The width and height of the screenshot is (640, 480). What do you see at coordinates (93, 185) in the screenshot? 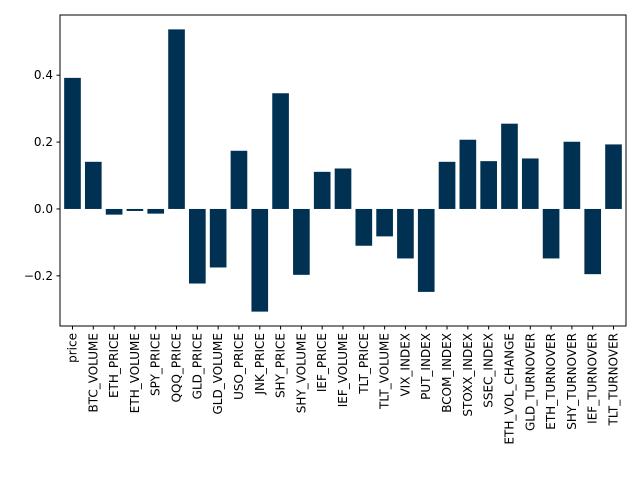
I see `bar-btc-volume` at bounding box center [93, 185].